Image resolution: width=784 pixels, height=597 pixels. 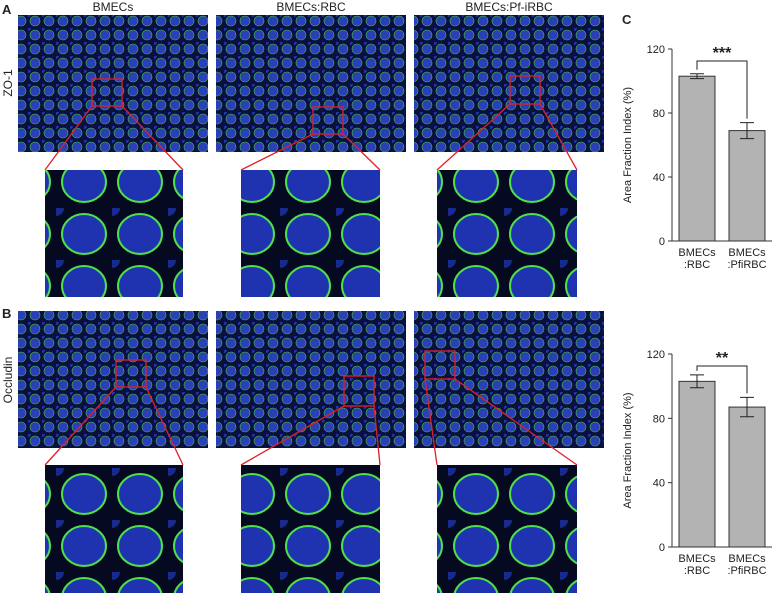 What do you see at coordinates (627, 19) in the screenshot?
I see `panel-label: C` at bounding box center [627, 19].